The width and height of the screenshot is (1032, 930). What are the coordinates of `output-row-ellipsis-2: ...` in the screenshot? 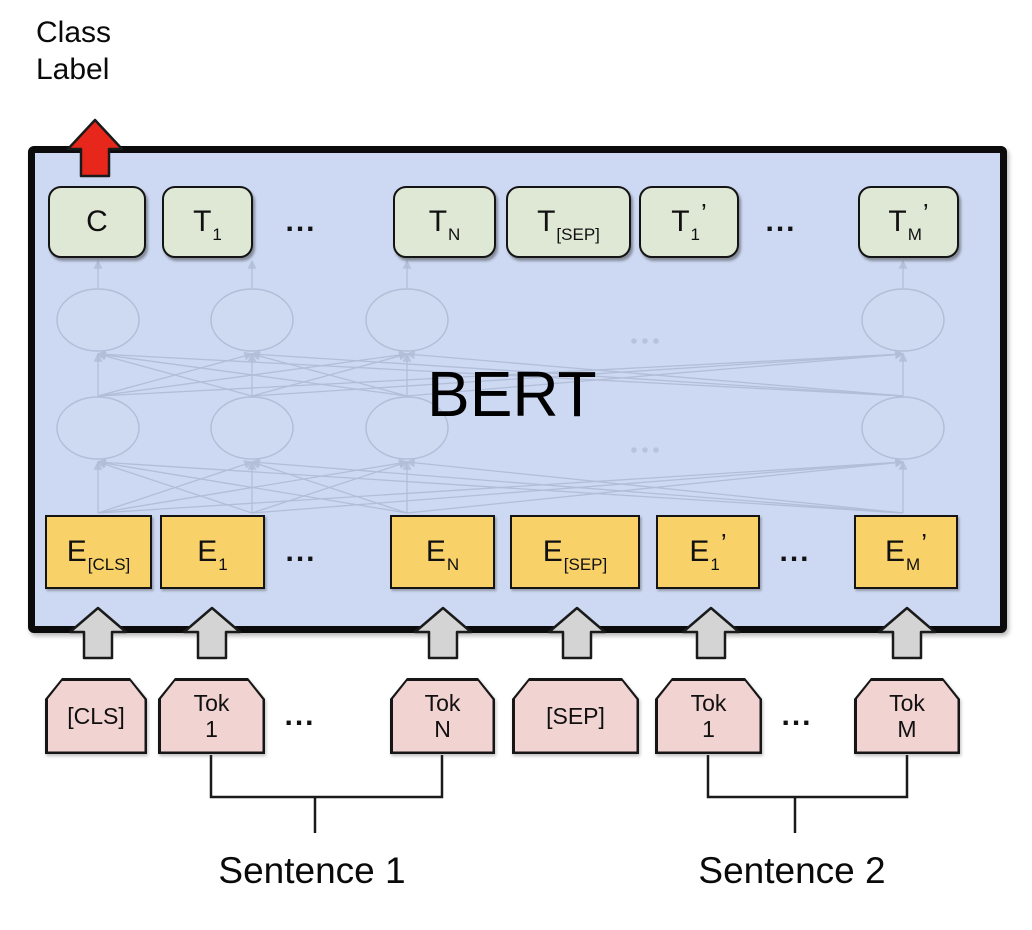 It's located at (781, 221).